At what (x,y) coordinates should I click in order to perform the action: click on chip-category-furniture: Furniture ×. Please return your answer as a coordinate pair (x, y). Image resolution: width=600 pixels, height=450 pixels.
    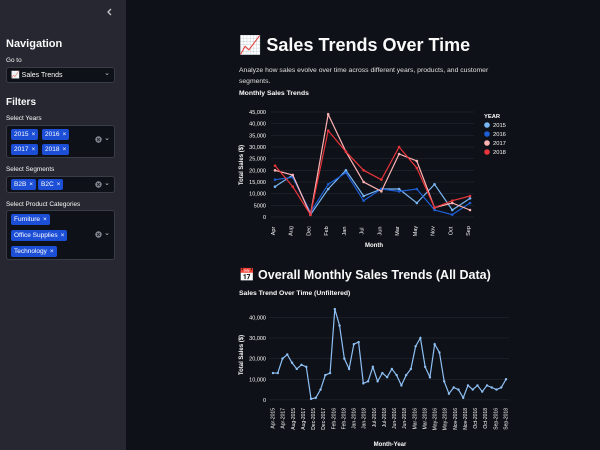
    Looking at the image, I should click on (30, 219).